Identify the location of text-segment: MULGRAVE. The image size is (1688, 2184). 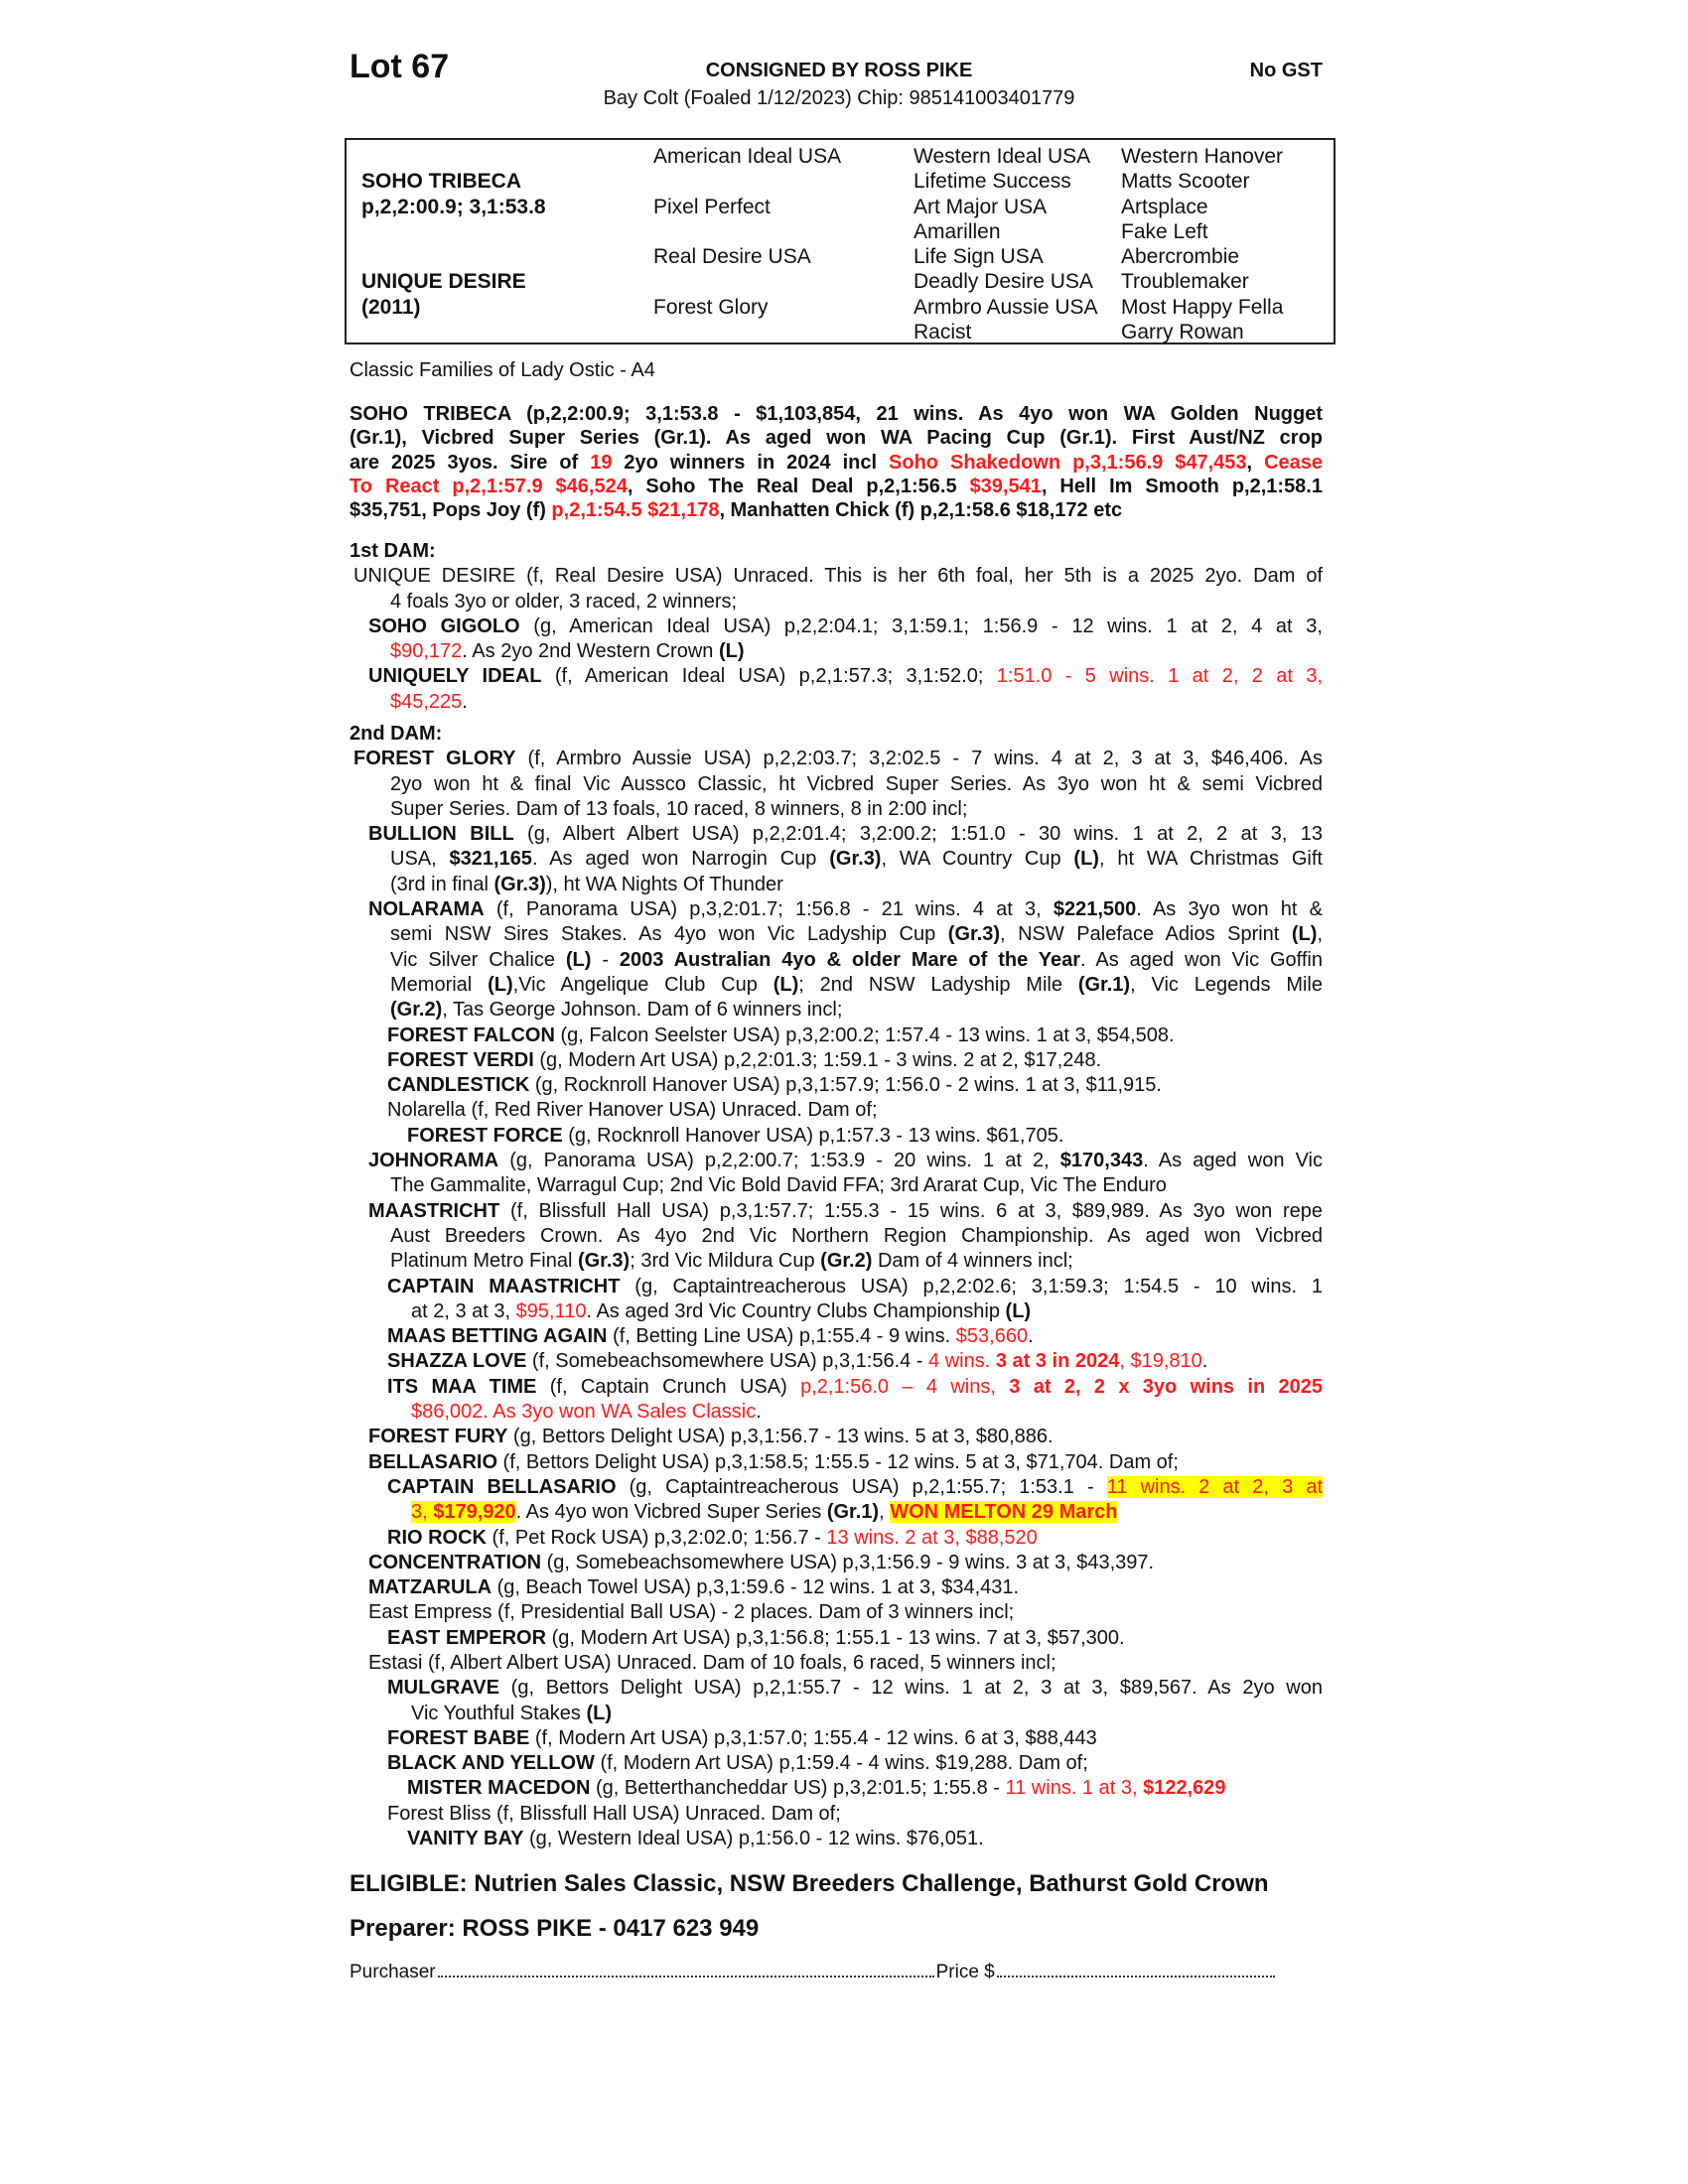
(443, 1688).